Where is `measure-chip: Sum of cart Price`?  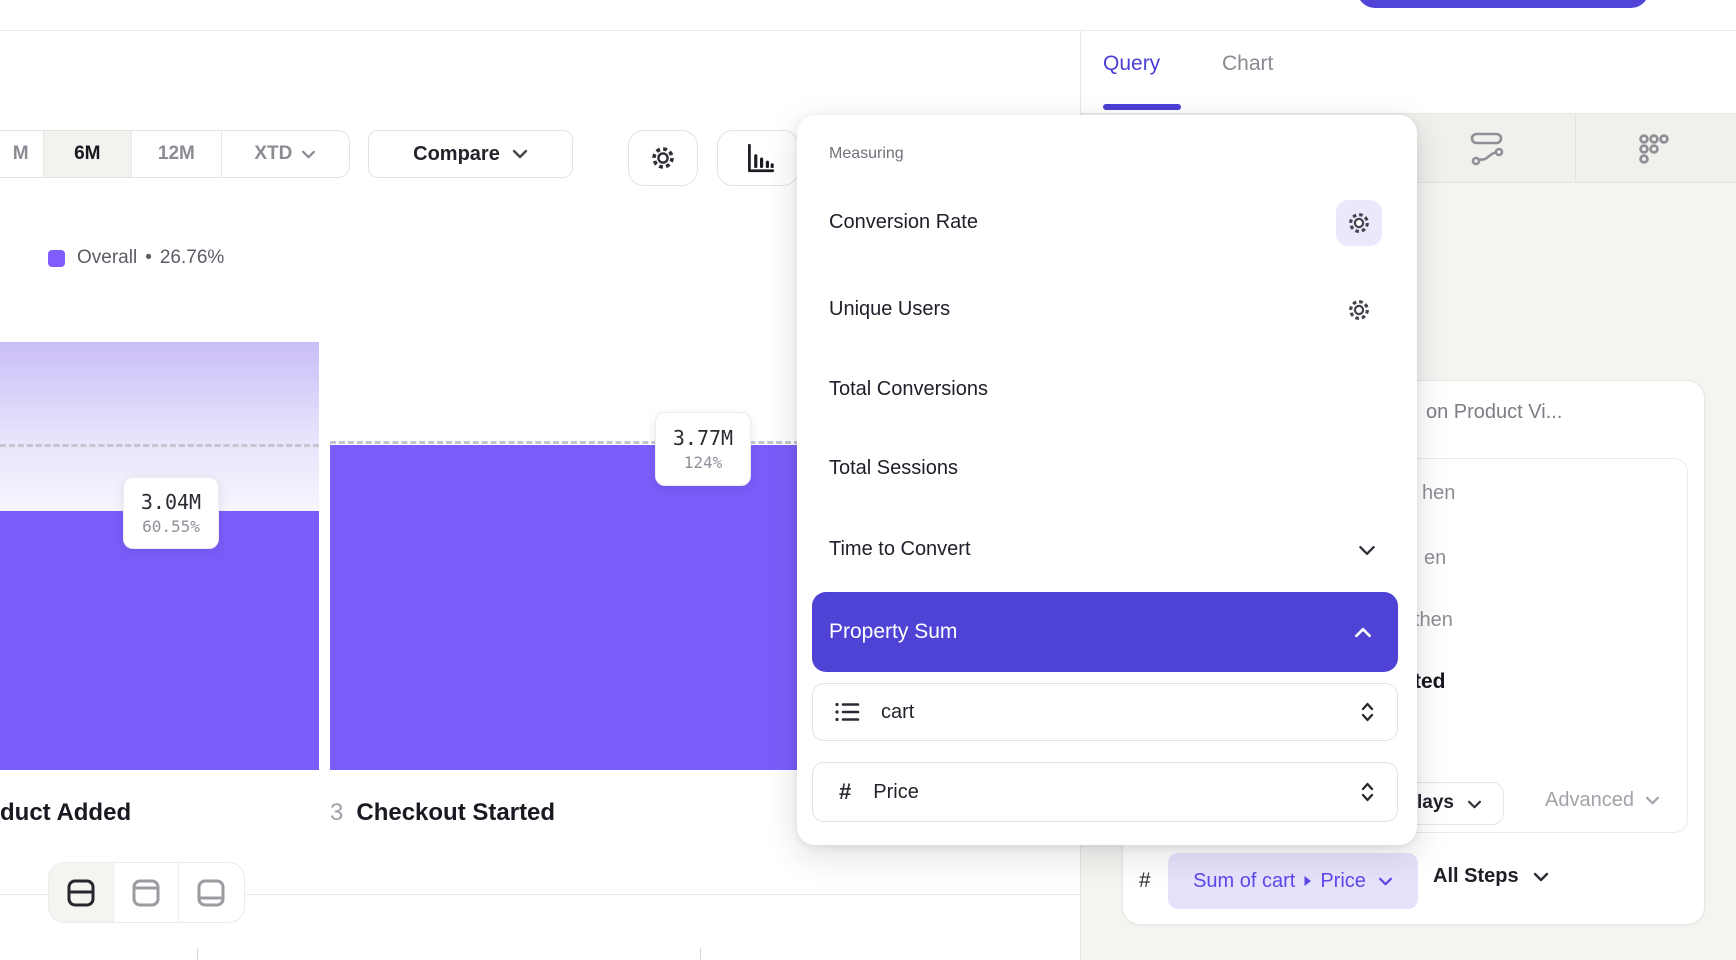 measure-chip: Sum of cart Price is located at coordinates (1293, 881).